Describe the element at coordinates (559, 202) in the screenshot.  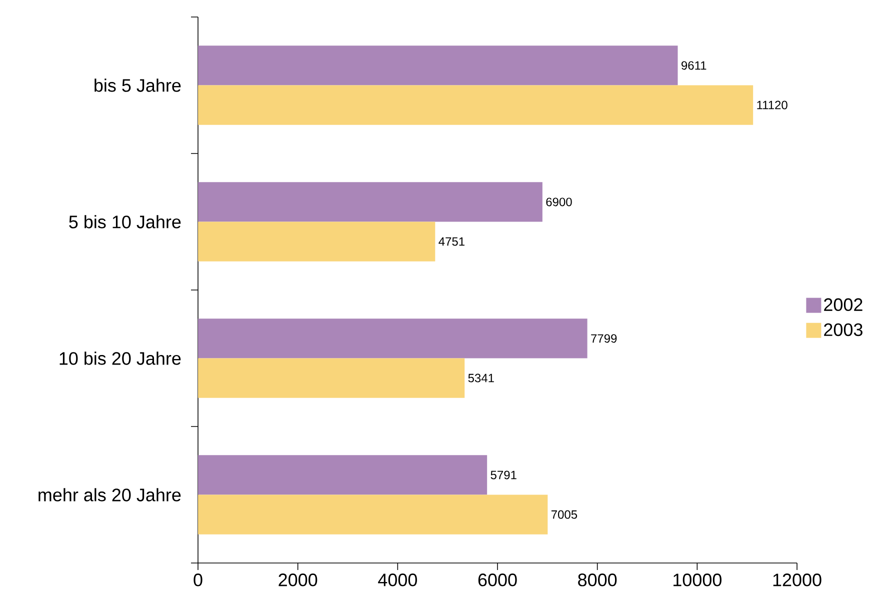
I see `data-label: 6900` at that location.